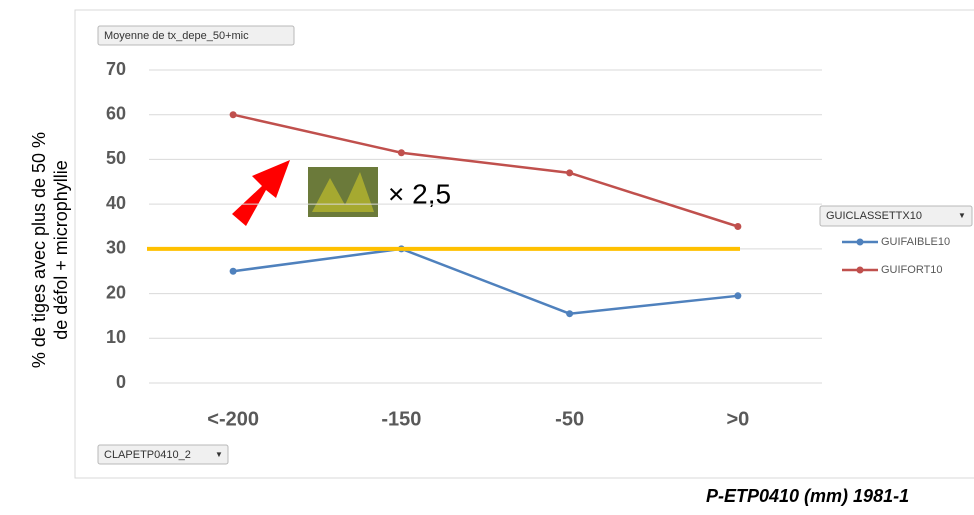 The image size is (974, 515). I want to click on y-tick-label: 30, so click(116, 248).